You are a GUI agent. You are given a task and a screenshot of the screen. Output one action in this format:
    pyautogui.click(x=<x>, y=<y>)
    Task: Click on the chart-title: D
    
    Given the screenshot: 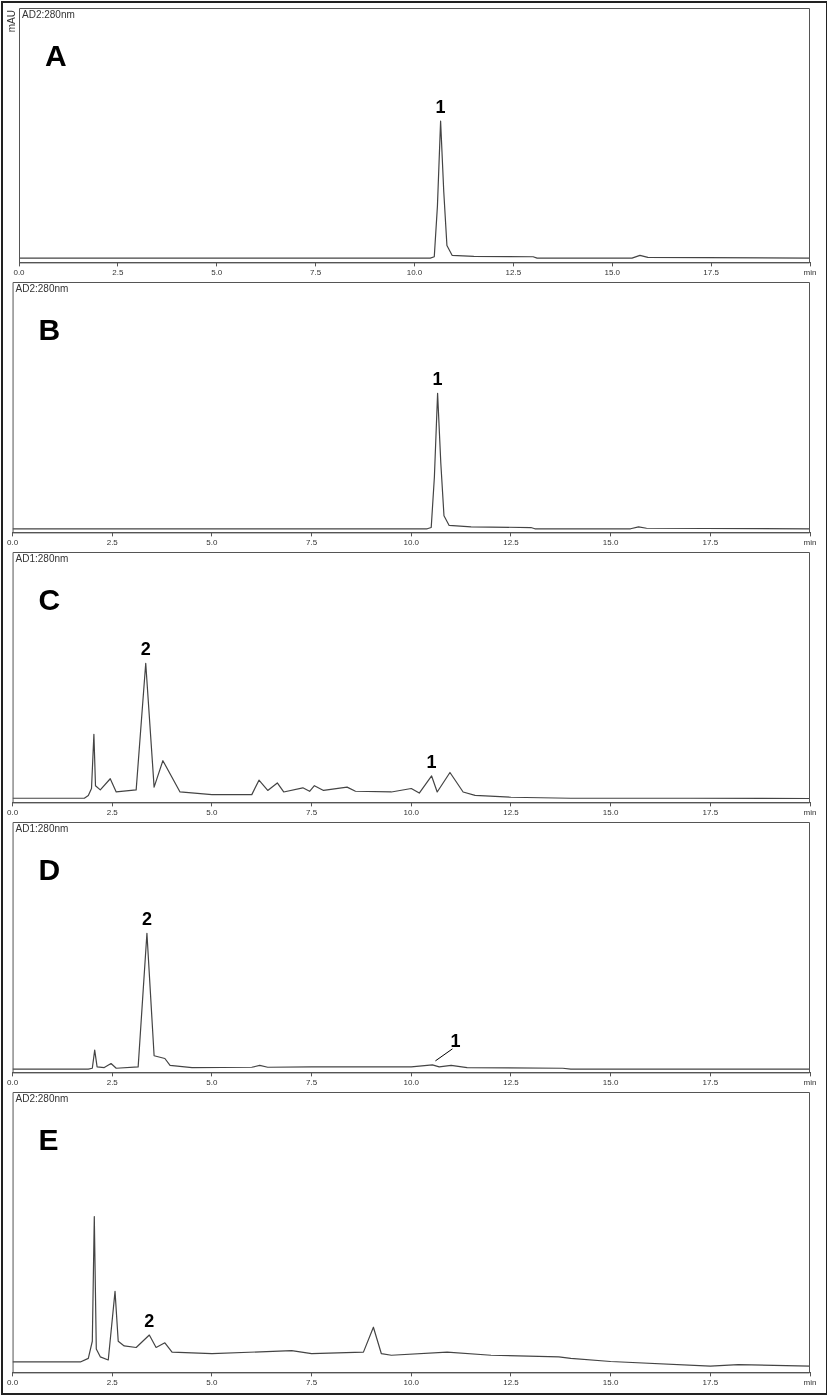 What is the action you would take?
    pyautogui.click(x=49, y=869)
    